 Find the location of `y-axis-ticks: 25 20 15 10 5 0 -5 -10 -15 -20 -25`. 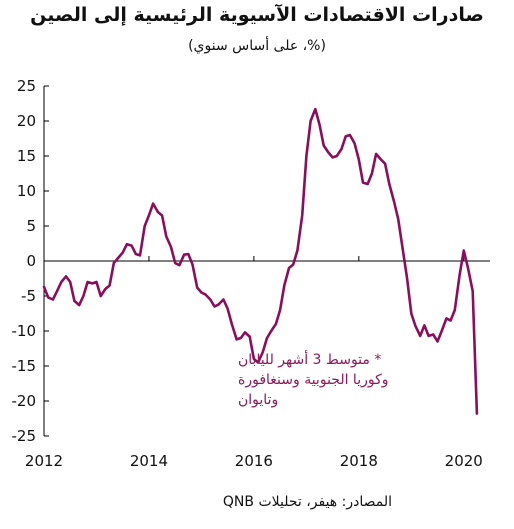

y-axis-ticks: 25 20 15 10 5 0 -5 -10 -15 -20 -25 is located at coordinates (30, 261).